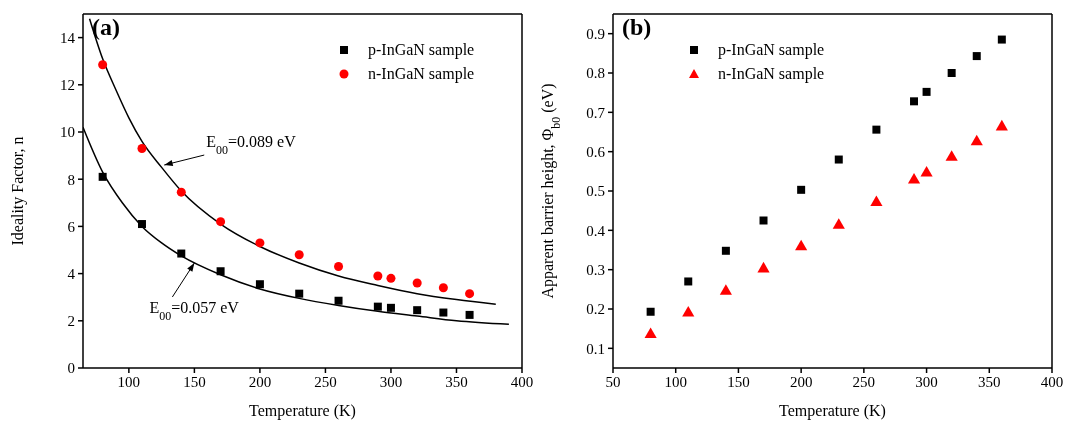 The height and width of the screenshot is (432, 1076). I want to click on y-tick-label: 0.7, so click(596, 112).